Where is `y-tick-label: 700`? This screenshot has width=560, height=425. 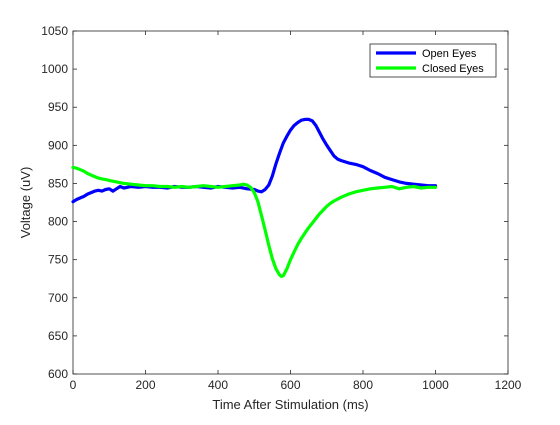
y-tick-label: 700 is located at coordinates (58, 298).